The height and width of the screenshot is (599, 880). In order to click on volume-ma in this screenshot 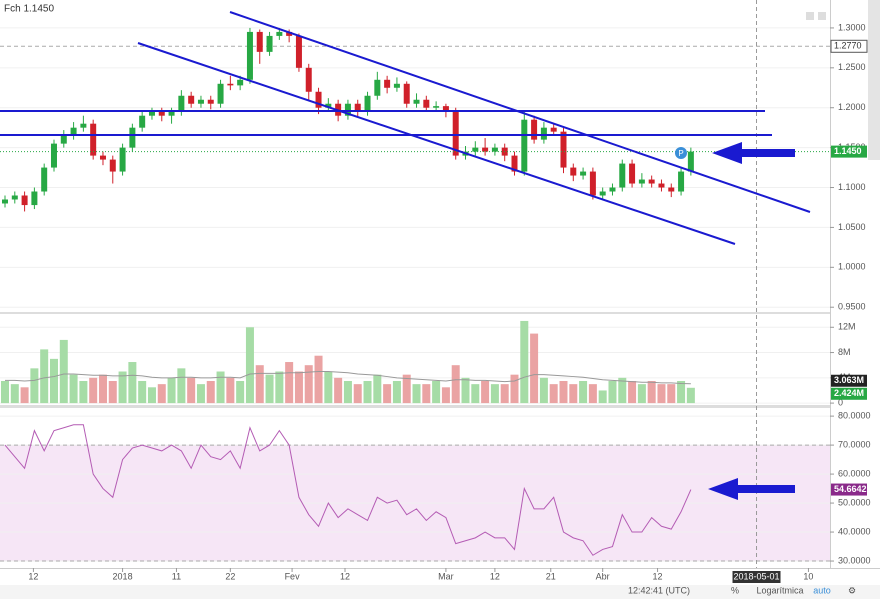, I will do `click(347, 378)`.